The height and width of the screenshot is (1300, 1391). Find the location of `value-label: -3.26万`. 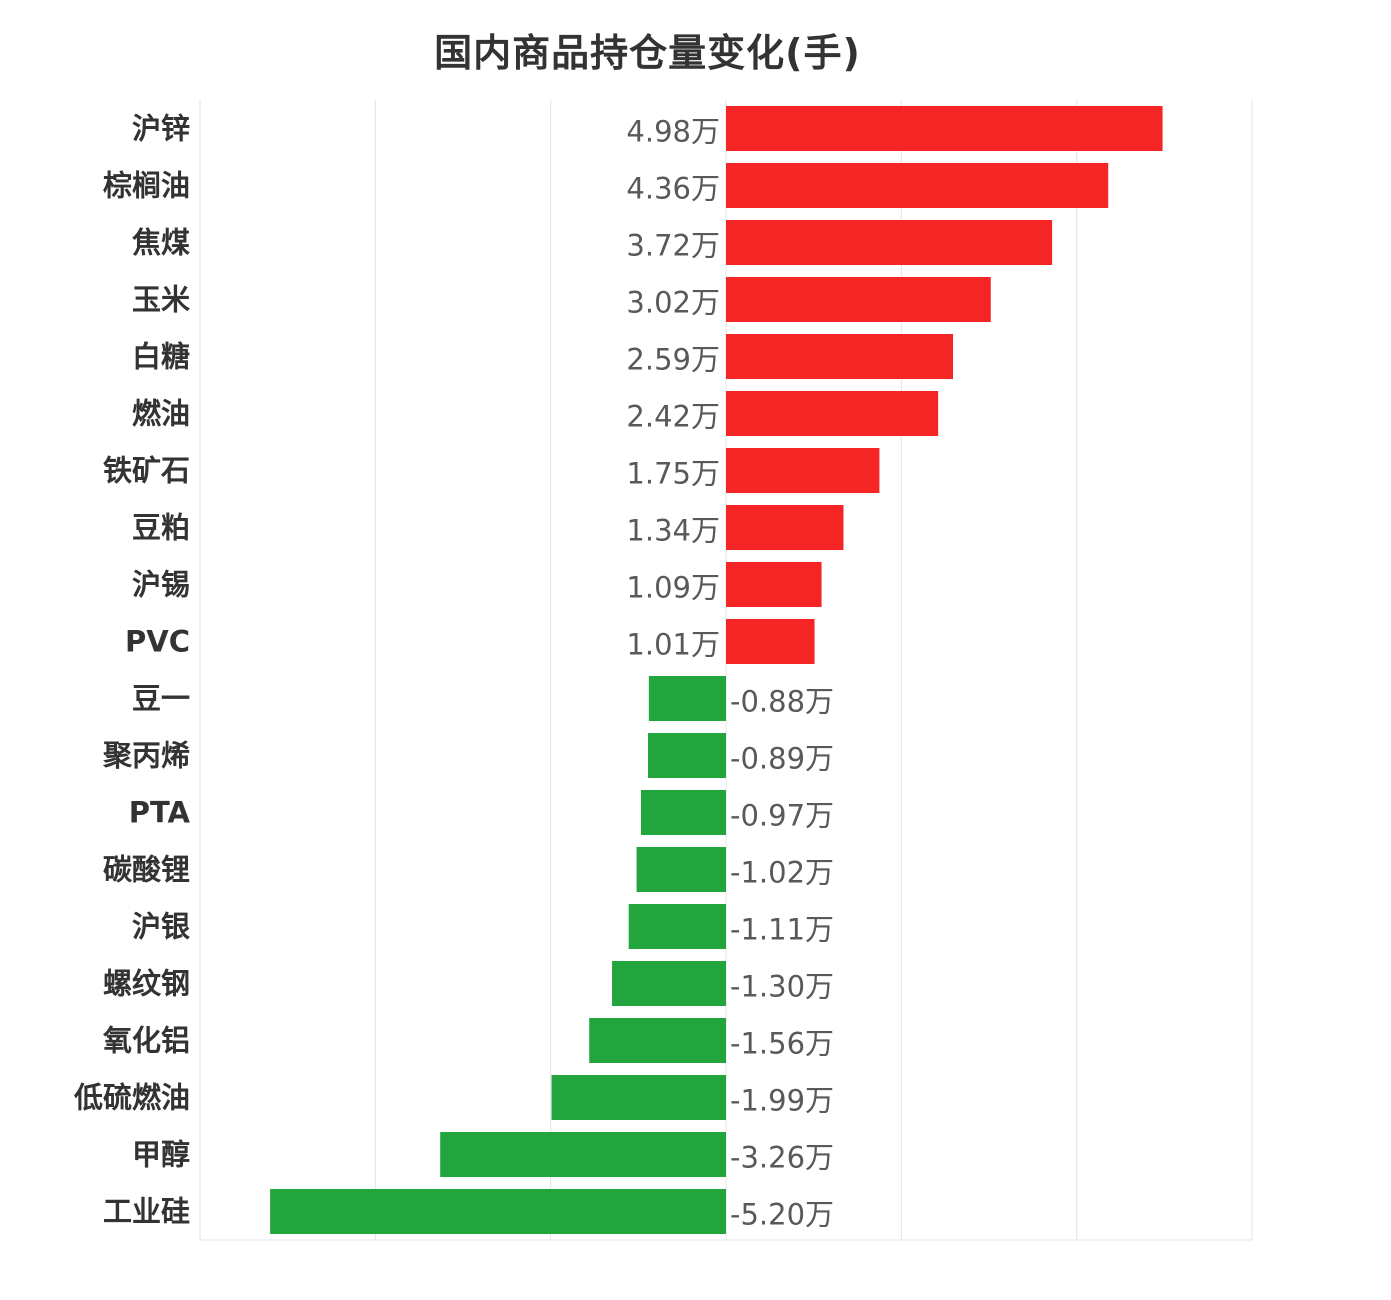

value-label: -3.26万 is located at coordinates (782, 1158).